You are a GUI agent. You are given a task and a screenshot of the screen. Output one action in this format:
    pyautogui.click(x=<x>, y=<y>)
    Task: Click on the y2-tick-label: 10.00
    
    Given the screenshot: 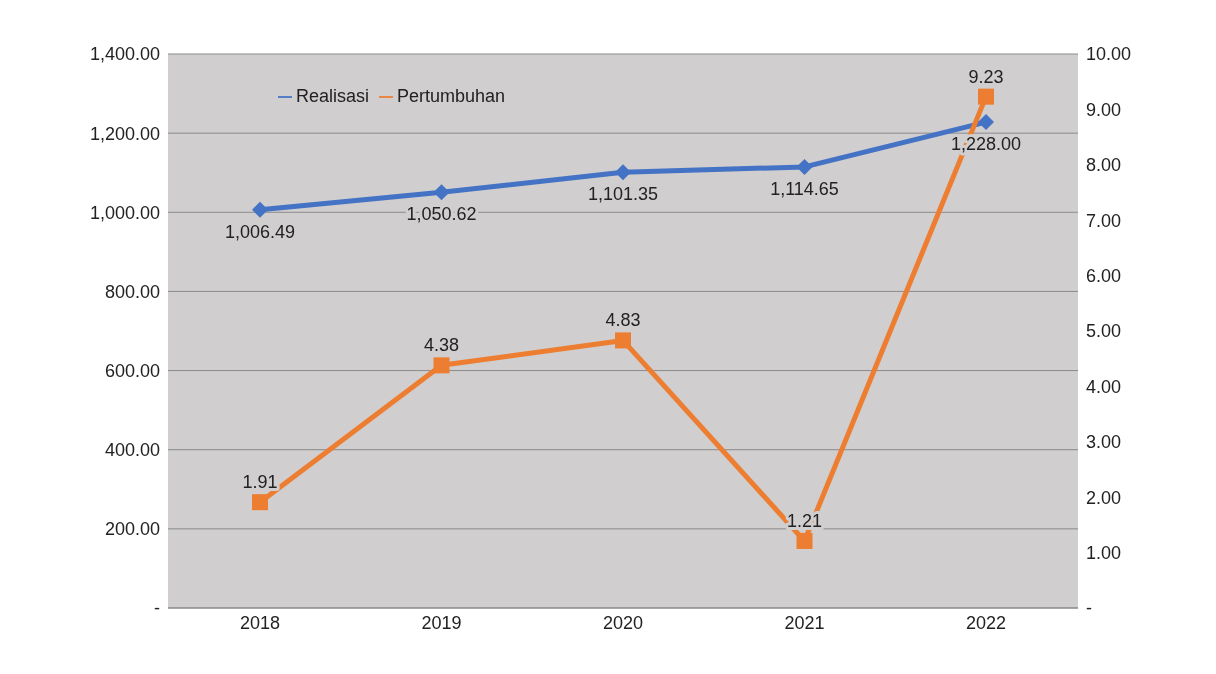 What is the action you would take?
    pyautogui.click(x=1109, y=54)
    